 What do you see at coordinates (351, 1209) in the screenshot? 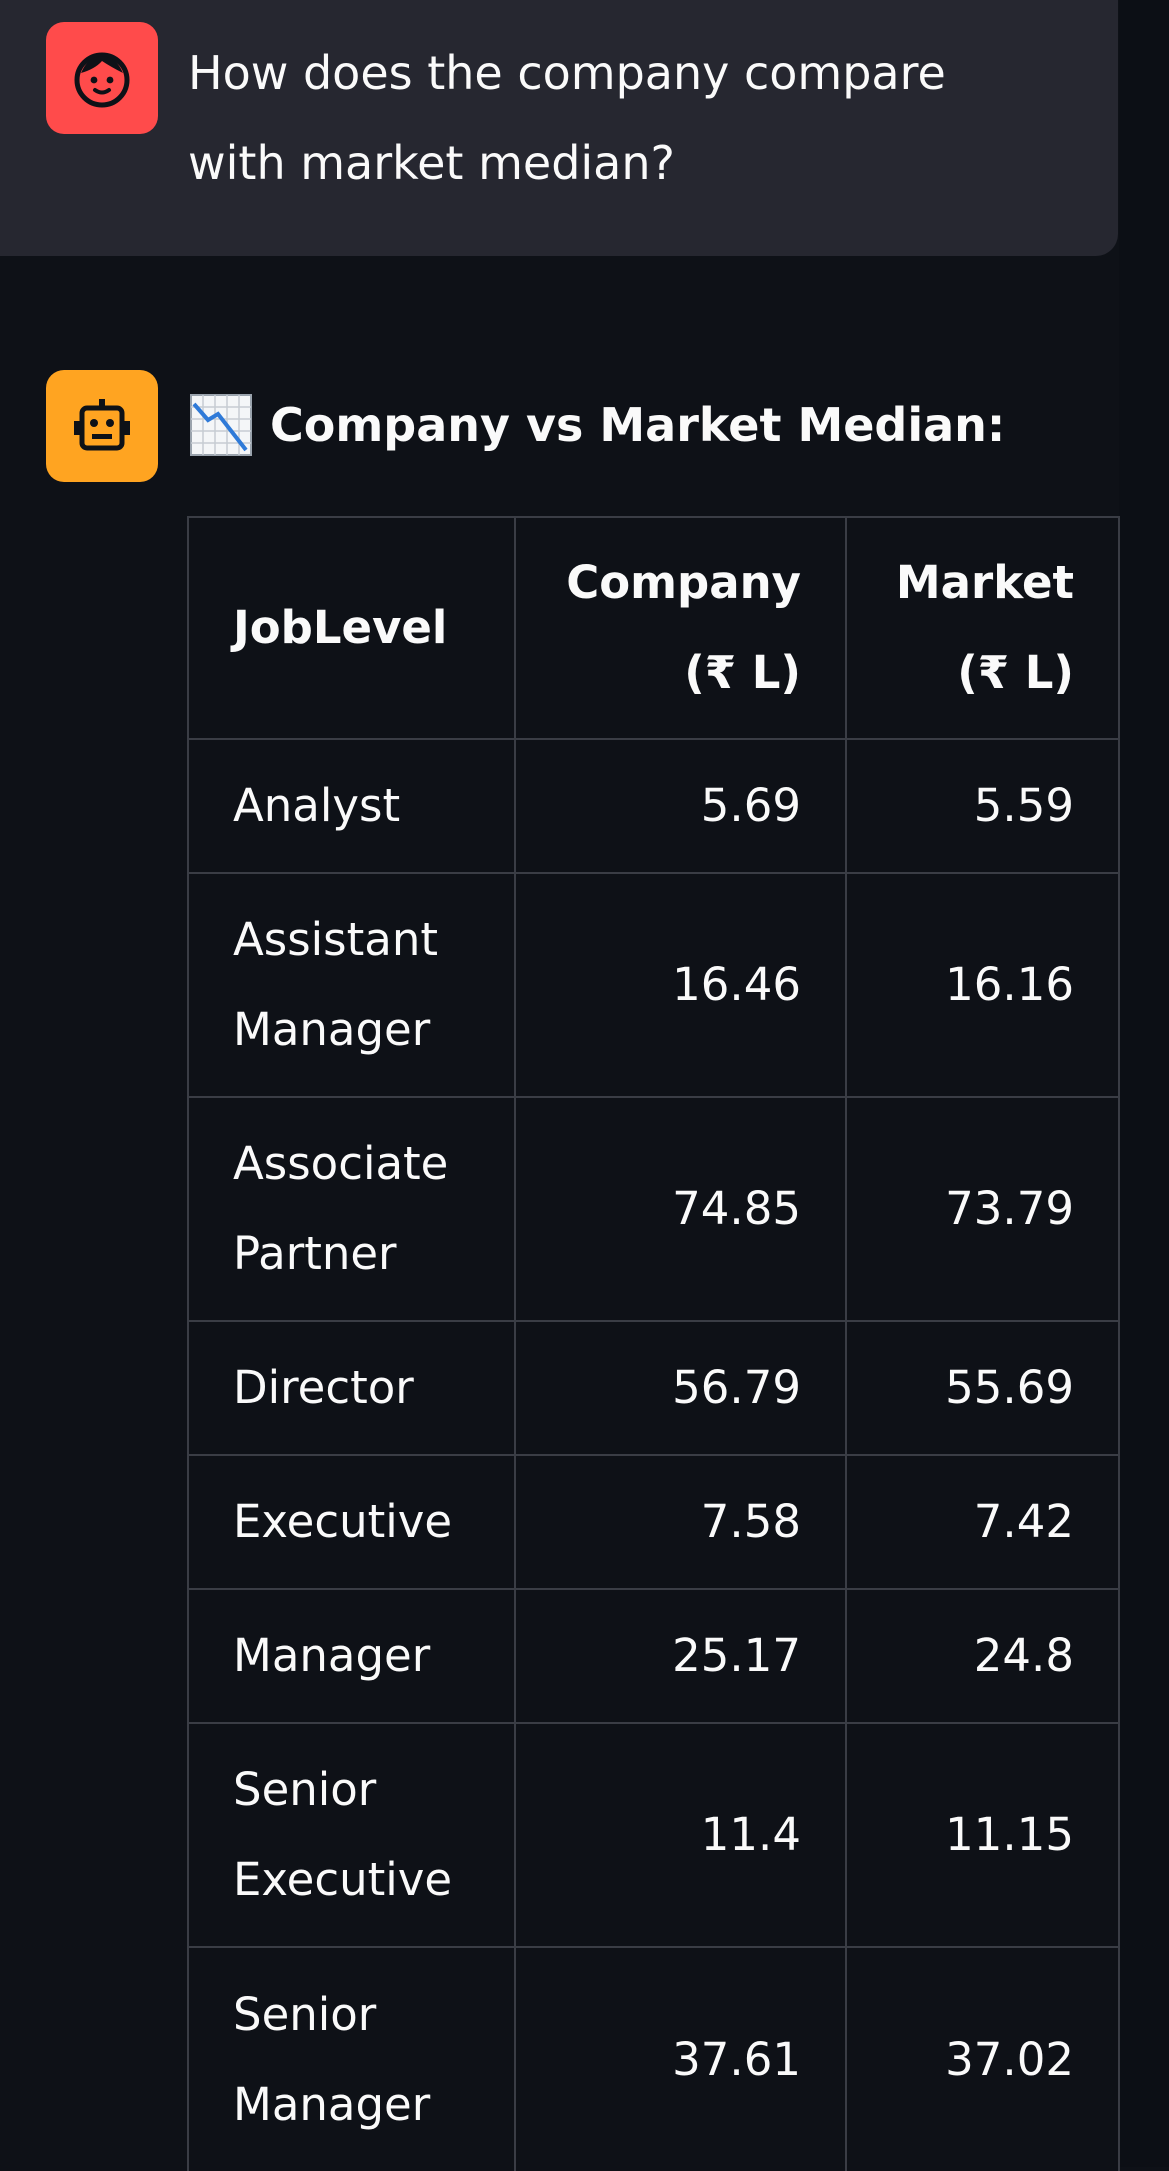
I see `cell-joblevel: Associate Partner` at bounding box center [351, 1209].